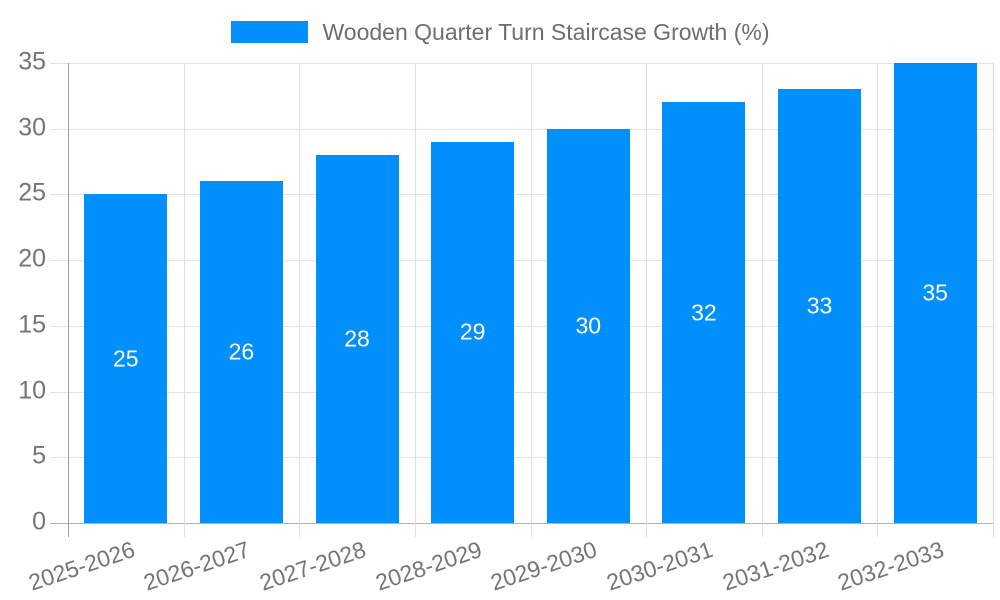 The image size is (1000, 600). What do you see at coordinates (32, 258) in the screenshot?
I see `y-axis-tick-label: 20` at bounding box center [32, 258].